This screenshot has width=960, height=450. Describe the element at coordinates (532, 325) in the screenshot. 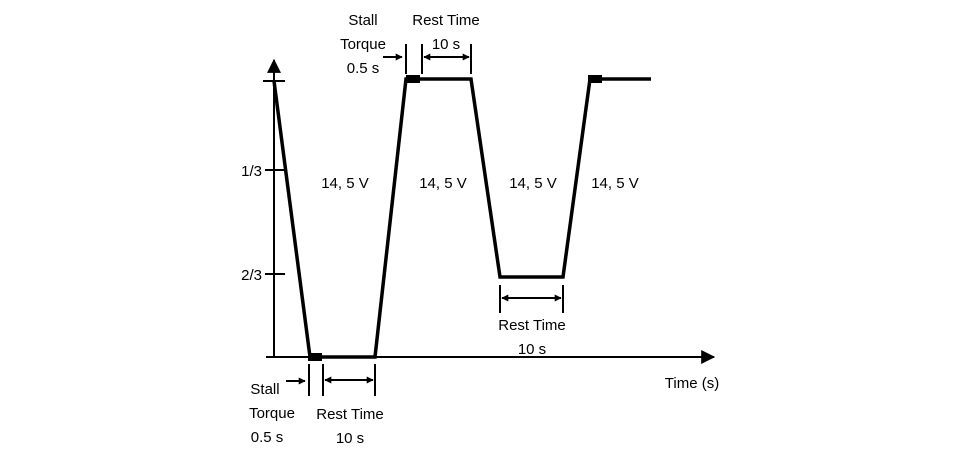

I see `mid-rest-line-1: Rest Time` at that location.